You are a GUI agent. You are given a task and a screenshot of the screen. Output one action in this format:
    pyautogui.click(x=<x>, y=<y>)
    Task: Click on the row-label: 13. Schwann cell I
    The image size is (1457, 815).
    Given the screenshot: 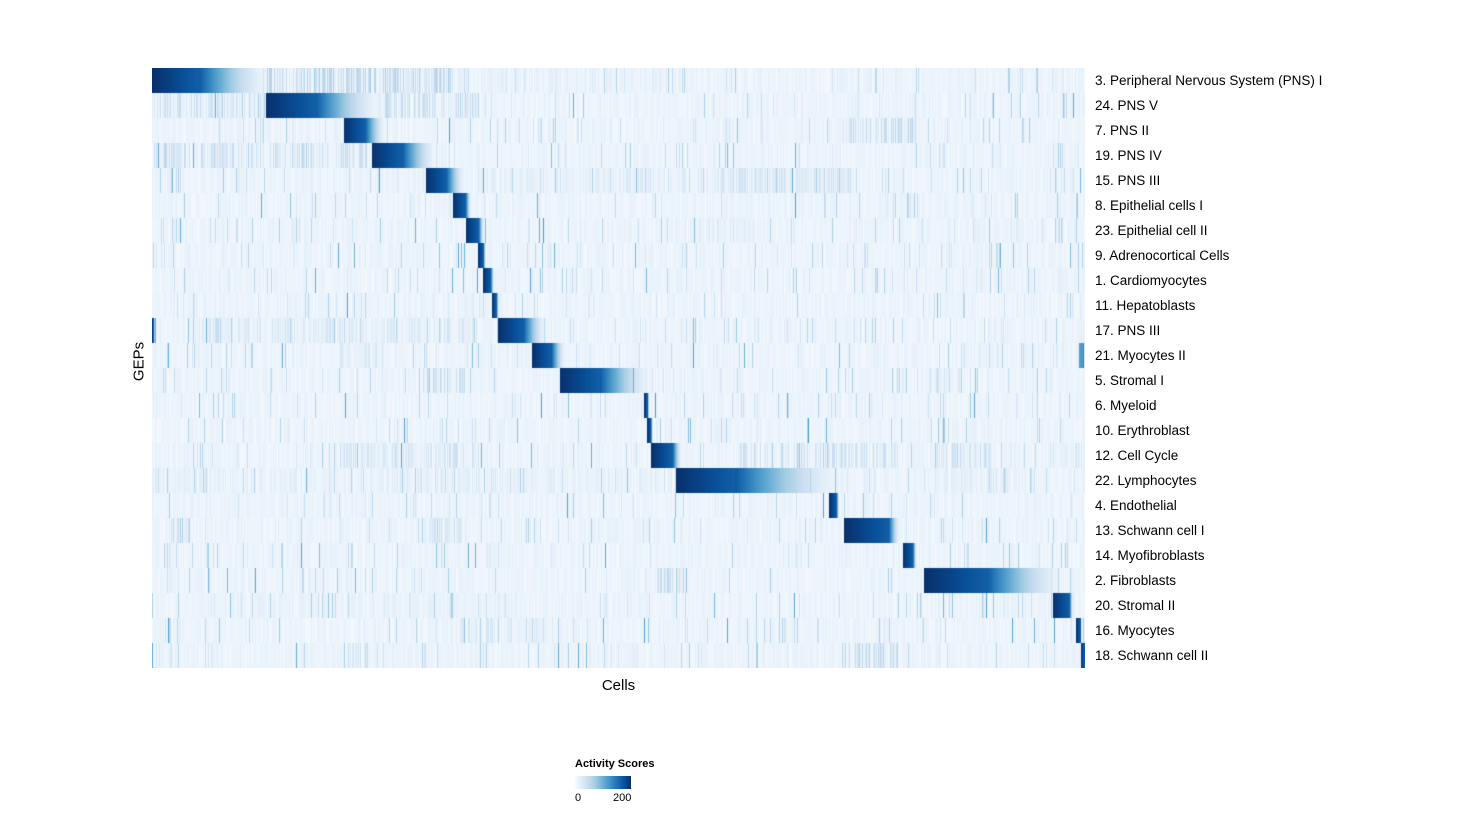 What is the action you would take?
    pyautogui.click(x=1150, y=530)
    